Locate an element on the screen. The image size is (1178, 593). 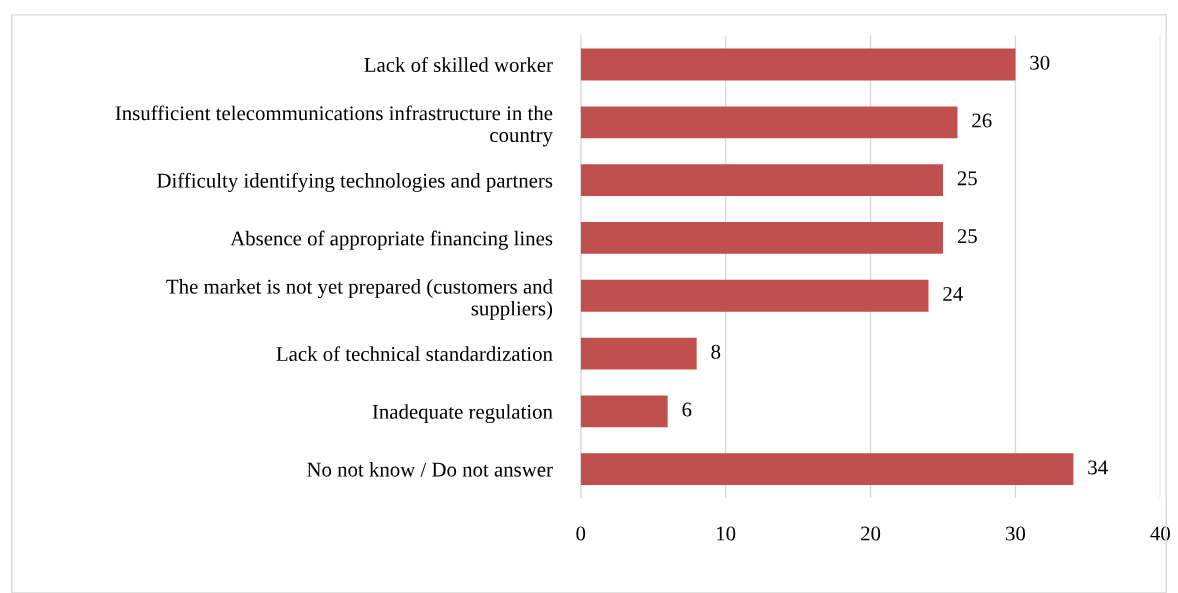
y-tick-label: Difficulty identifying technologies and partners is located at coordinates (355, 182).